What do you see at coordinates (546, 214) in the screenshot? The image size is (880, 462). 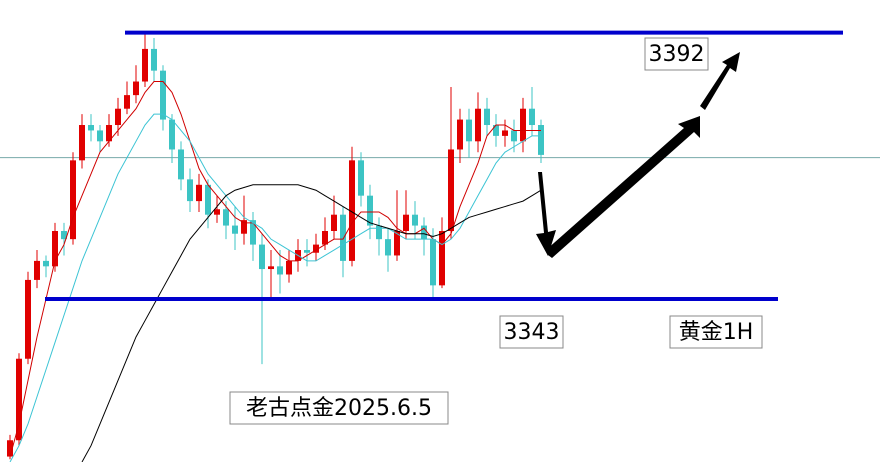 I see `arrow-down` at bounding box center [546, 214].